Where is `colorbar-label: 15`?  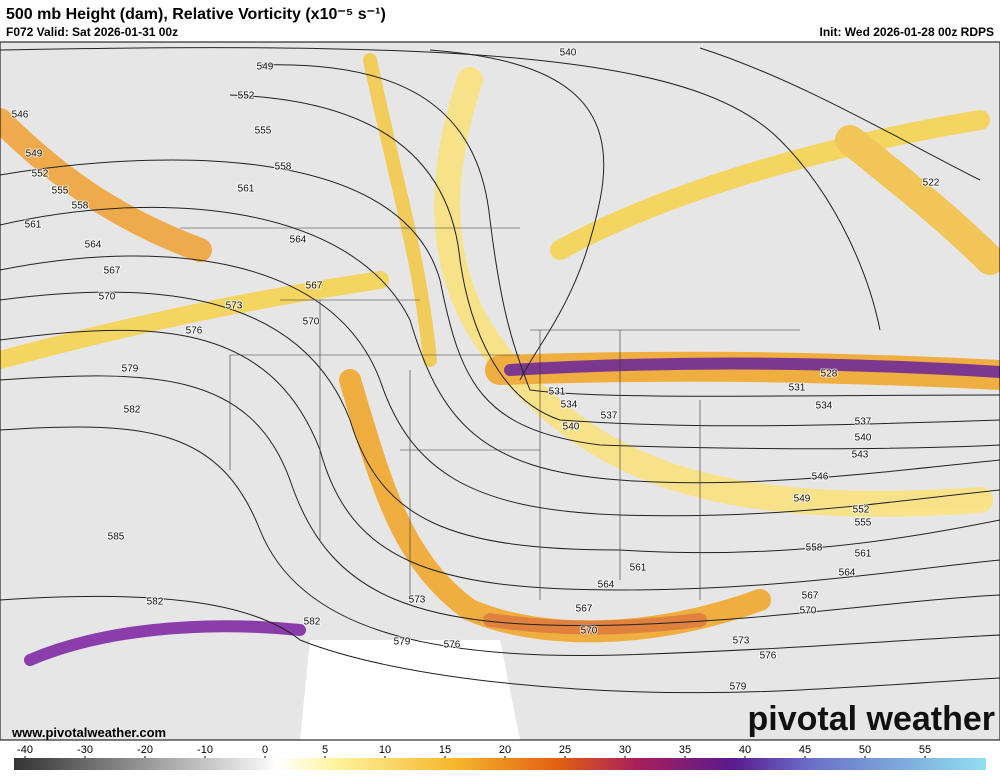 colorbar-label: 15 is located at coordinates (445, 750).